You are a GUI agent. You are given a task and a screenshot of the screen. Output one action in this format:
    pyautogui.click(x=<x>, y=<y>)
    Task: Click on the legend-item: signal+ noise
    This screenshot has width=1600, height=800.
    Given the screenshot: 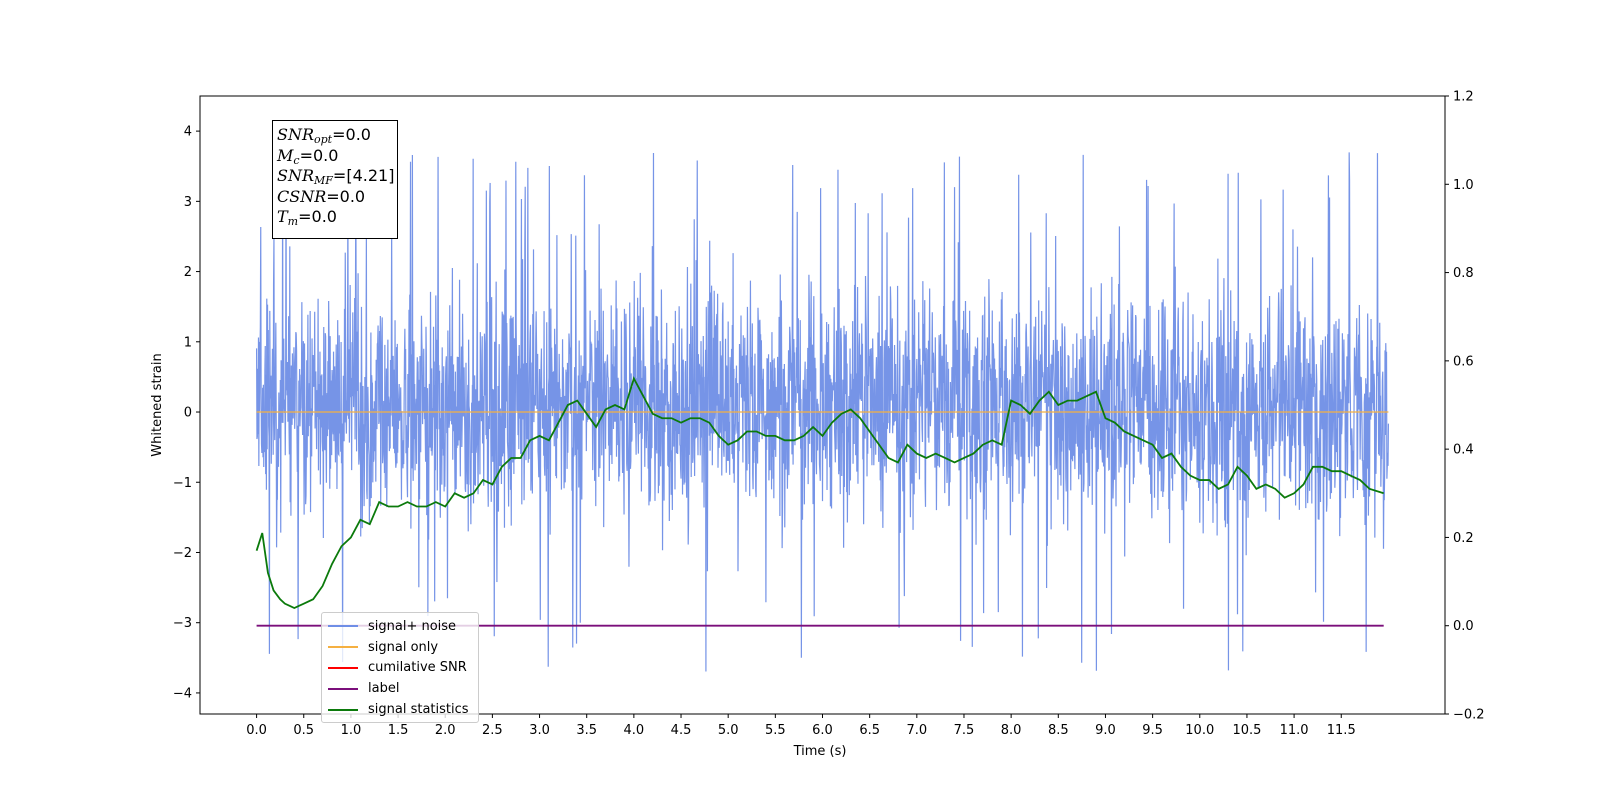 What is the action you would take?
    pyautogui.click(x=403, y=626)
    